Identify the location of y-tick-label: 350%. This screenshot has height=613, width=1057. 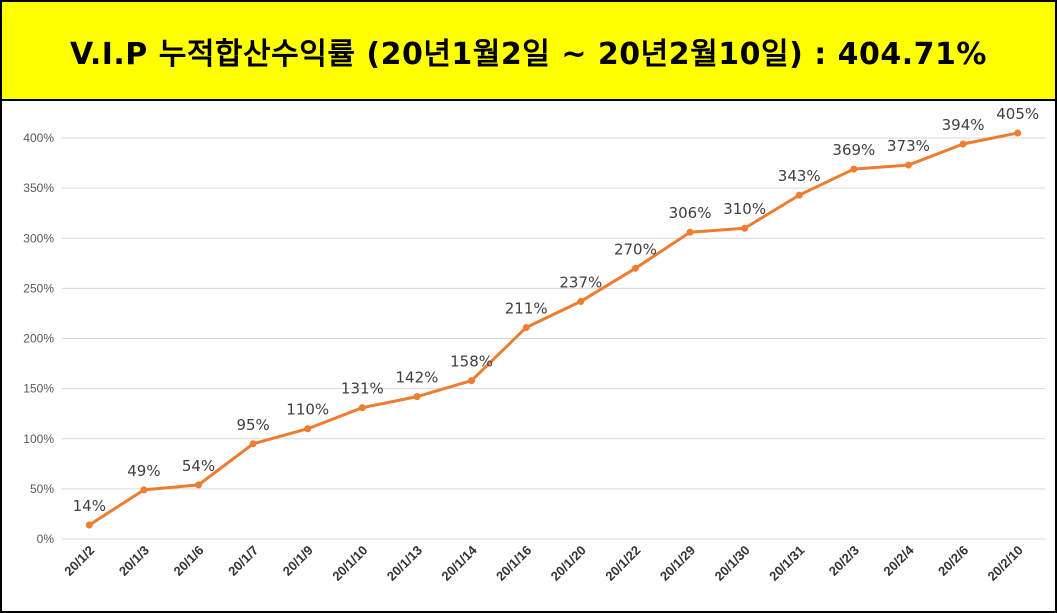
(38, 188).